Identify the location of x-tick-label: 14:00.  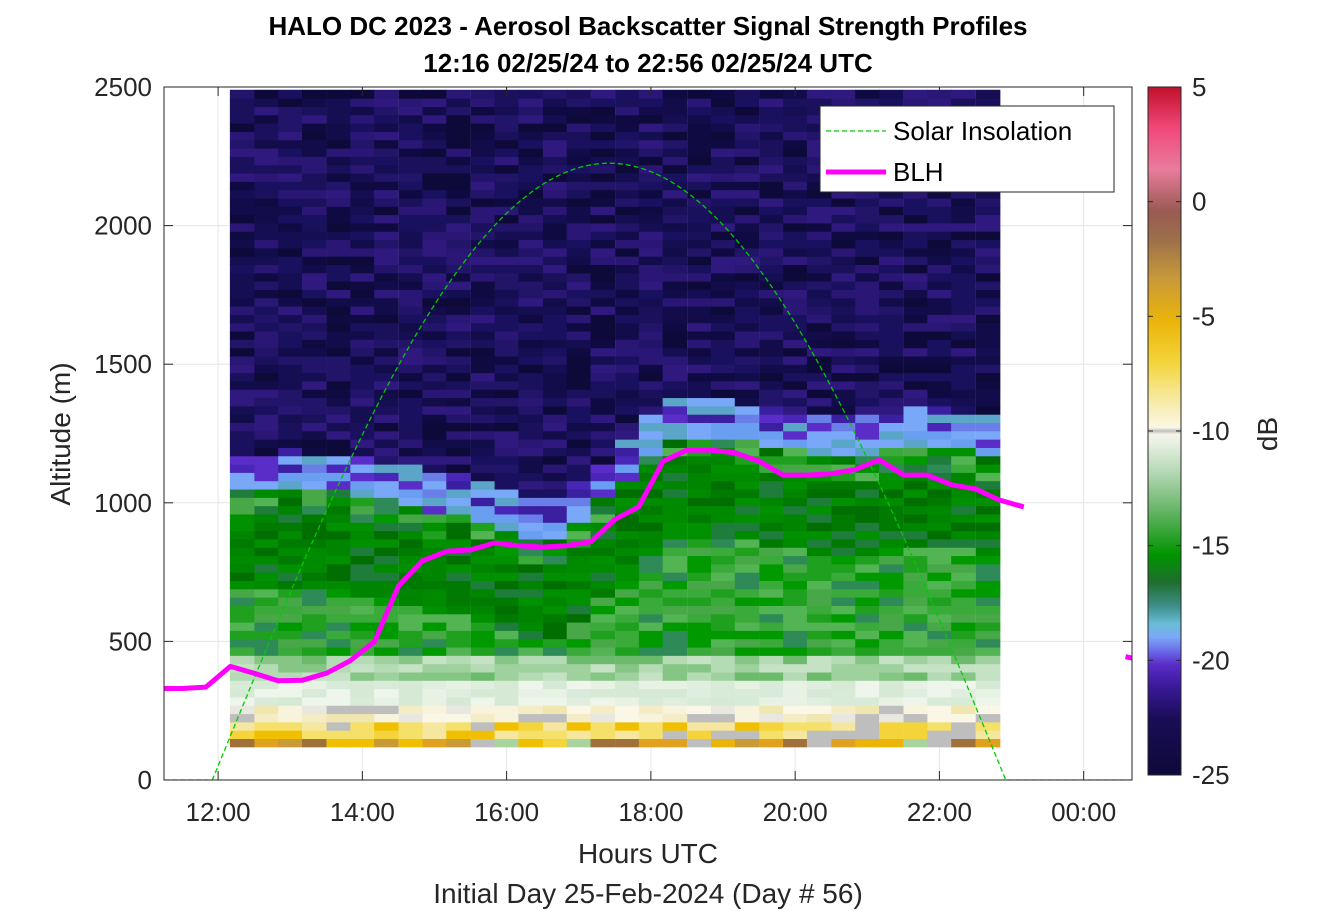
(362, 812).